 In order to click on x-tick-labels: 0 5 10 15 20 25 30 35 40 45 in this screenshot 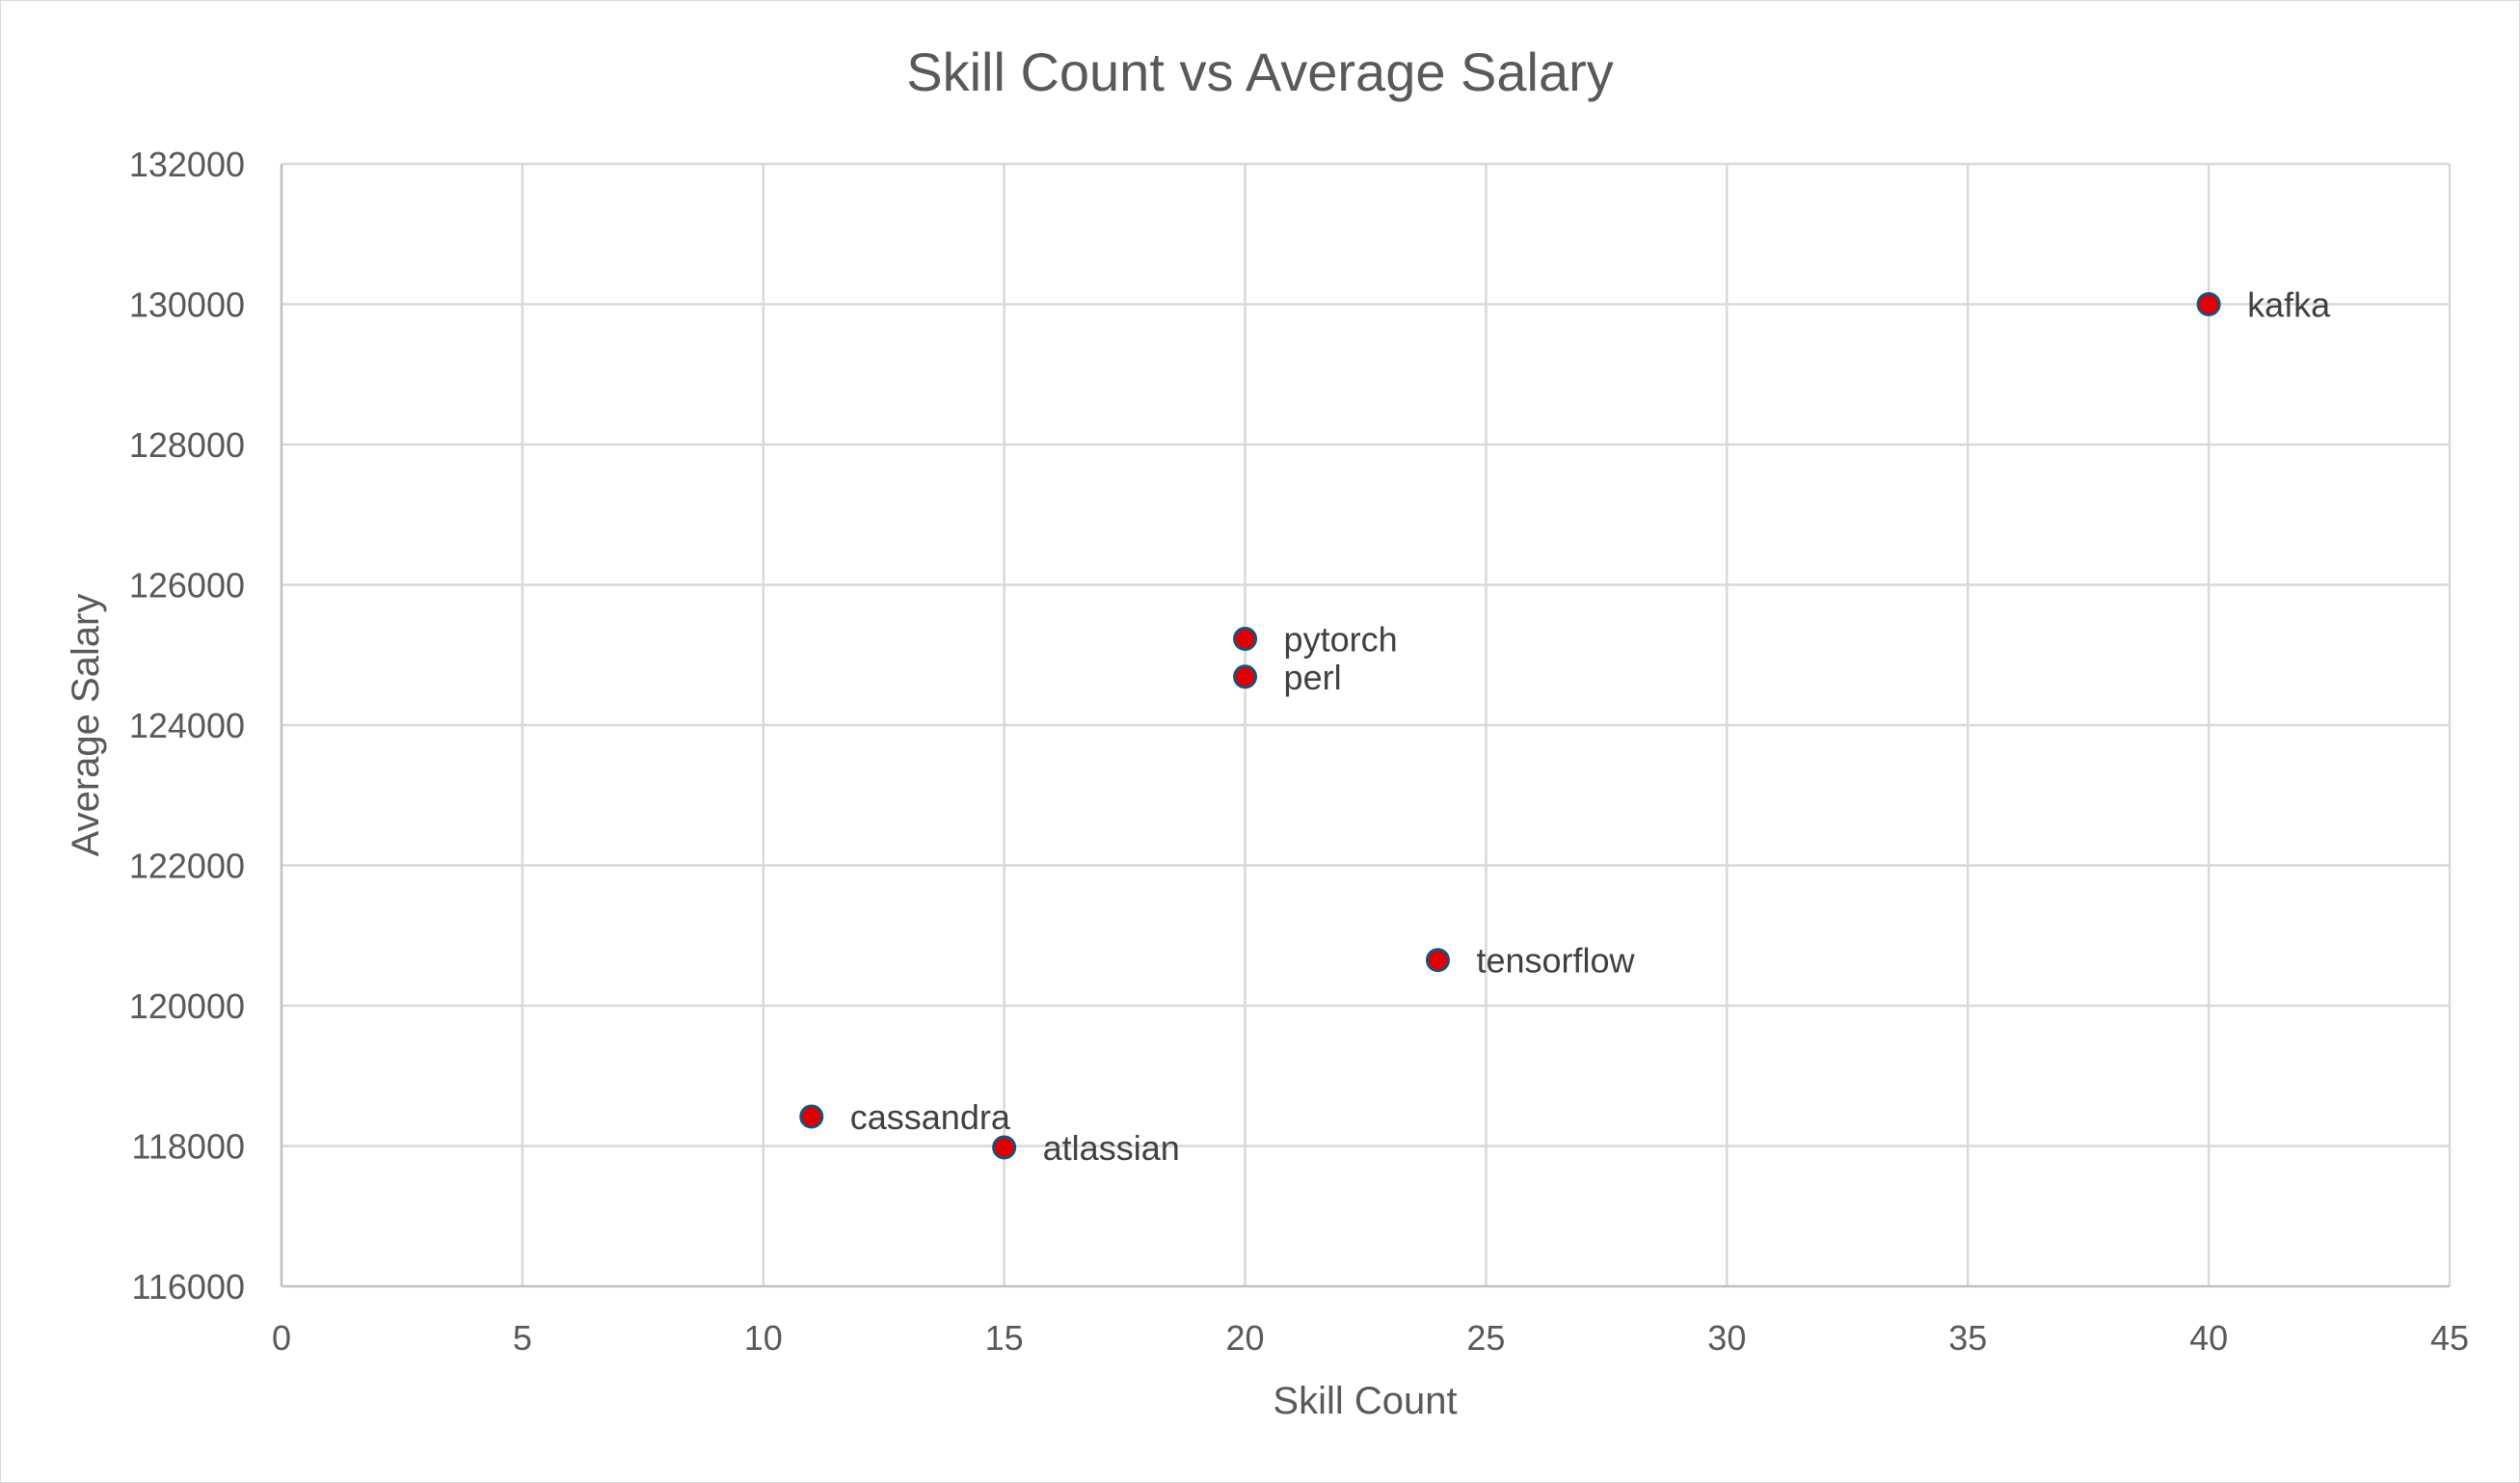, I will do `click(1370, 1338)`.